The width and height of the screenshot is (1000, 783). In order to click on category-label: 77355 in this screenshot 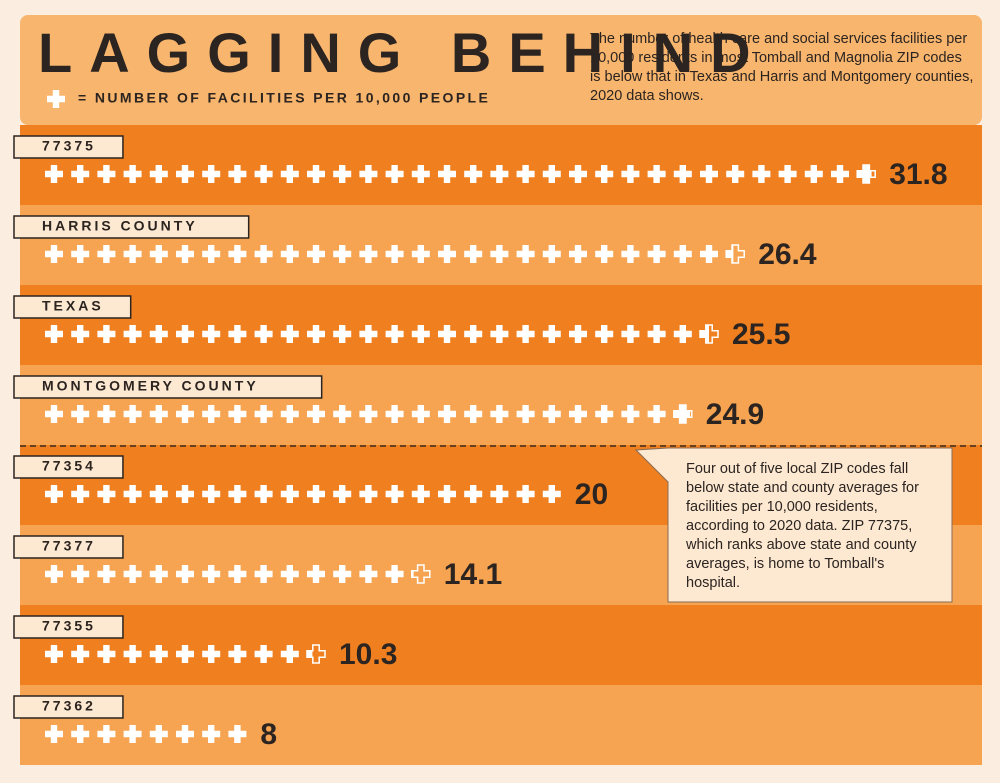, I will do `click(69, 626)`.